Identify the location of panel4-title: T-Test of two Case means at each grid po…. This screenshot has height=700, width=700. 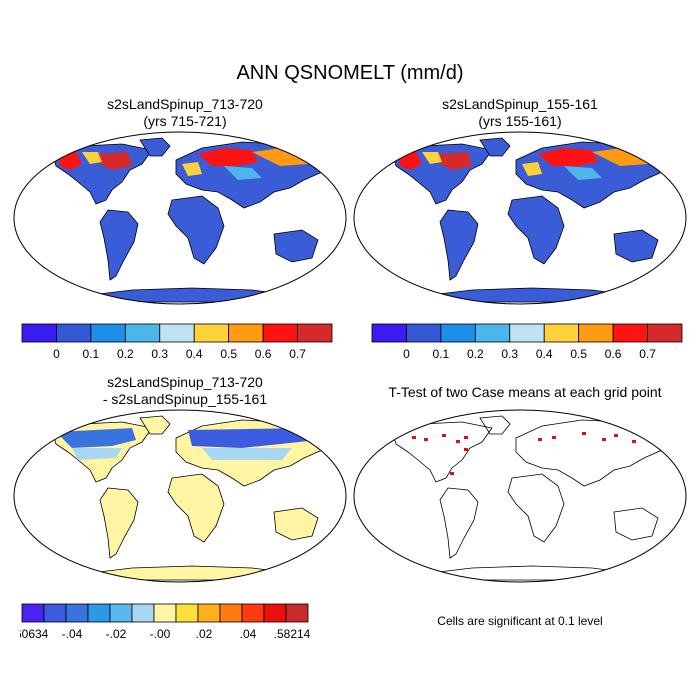
(525, 392).